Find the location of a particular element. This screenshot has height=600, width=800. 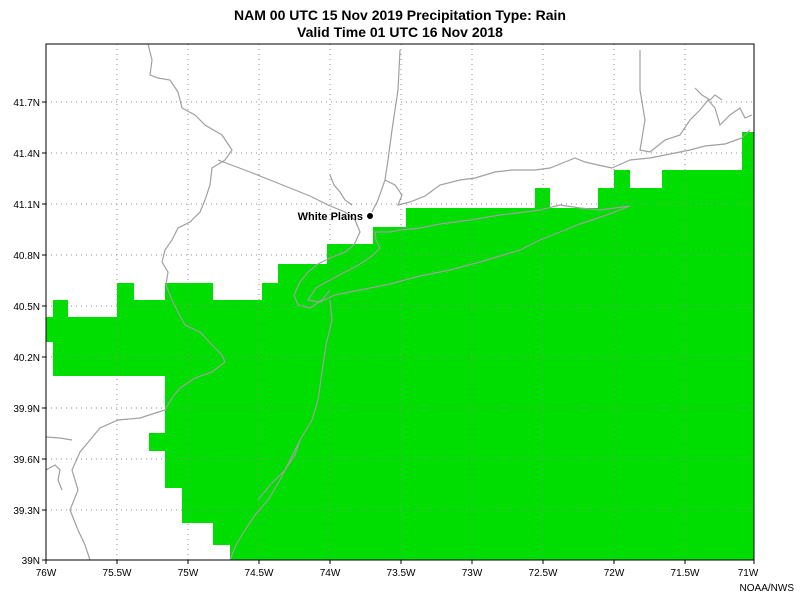

lat-label: 39N is located at coordinates (31, 561).